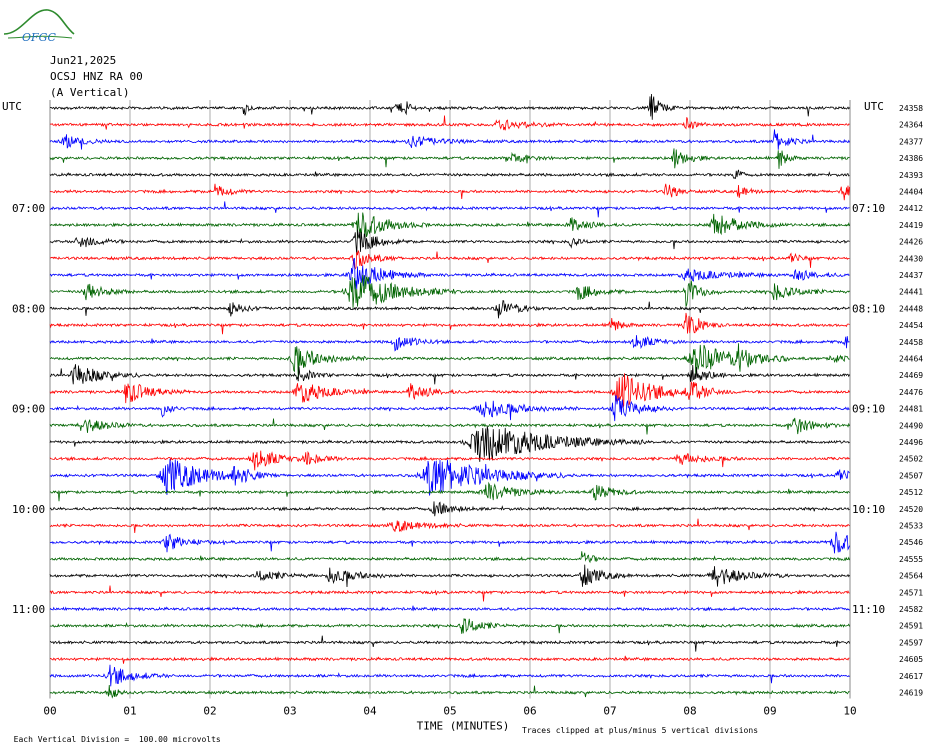  Describe the element at coordinates (90, 92) in the screenshot. I see `component-label: (A Vertical)` at that location.